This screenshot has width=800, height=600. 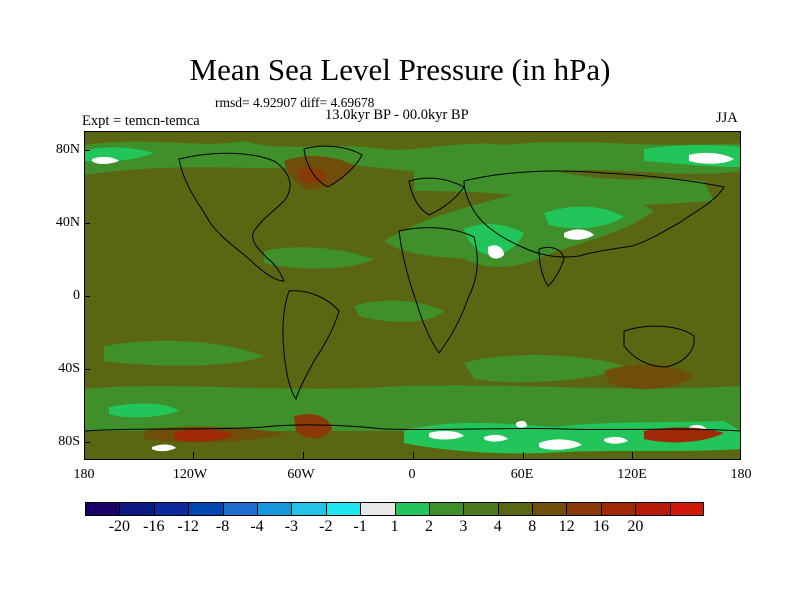 What do you see at coordinates (141, 121) in the screenshot?
I see `experiment-label: Expt = temcn-temca` at bounding box center [141, 121].